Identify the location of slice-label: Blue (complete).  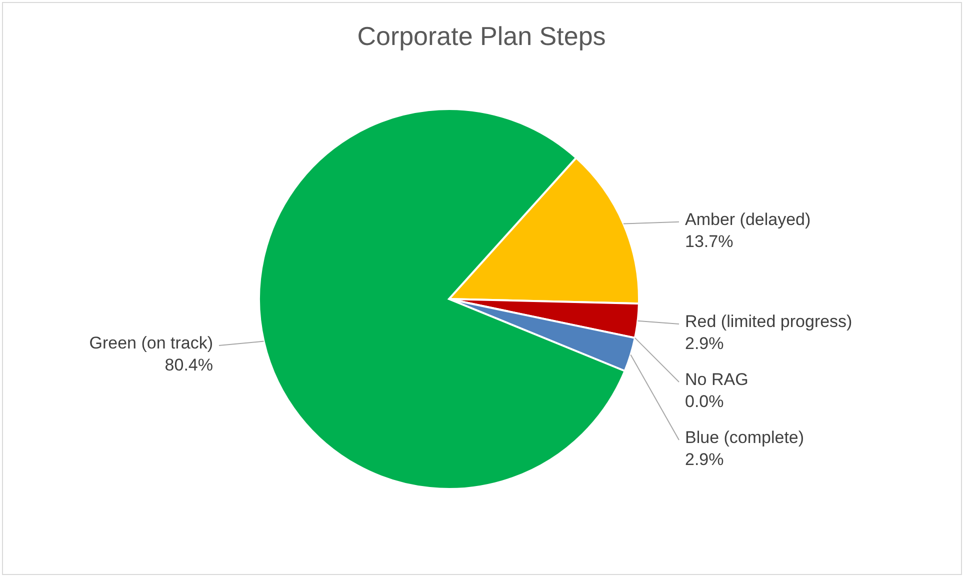
(744, 437).